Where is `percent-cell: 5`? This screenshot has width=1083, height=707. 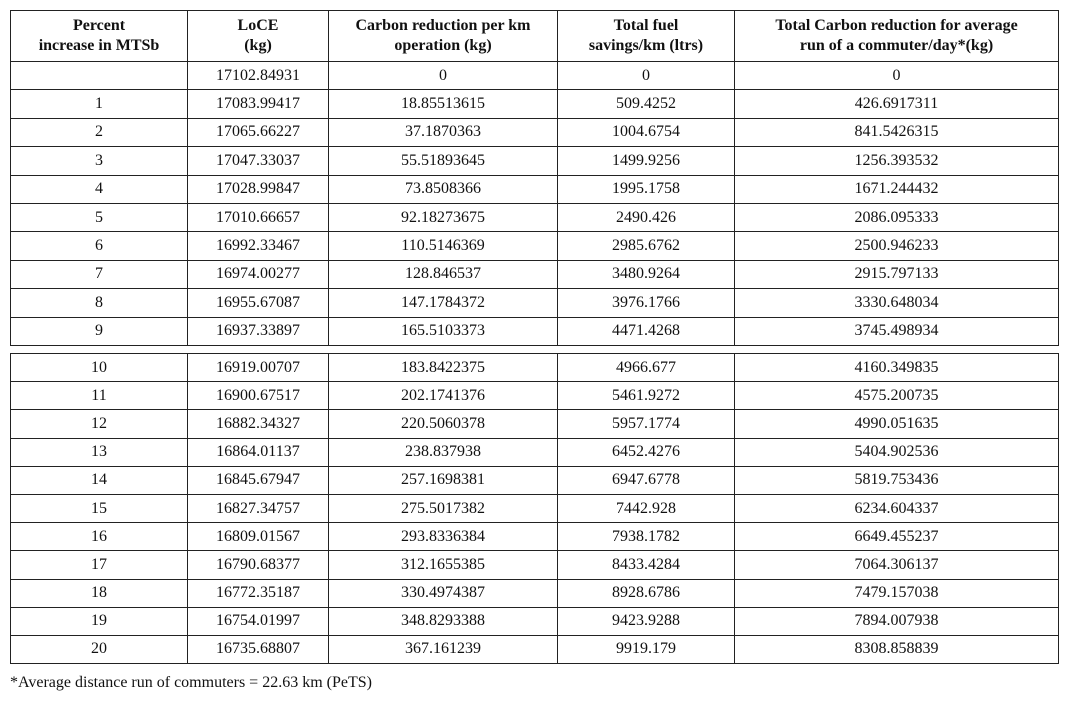
percent-cell: 5 is located at coordinates (99, 217).